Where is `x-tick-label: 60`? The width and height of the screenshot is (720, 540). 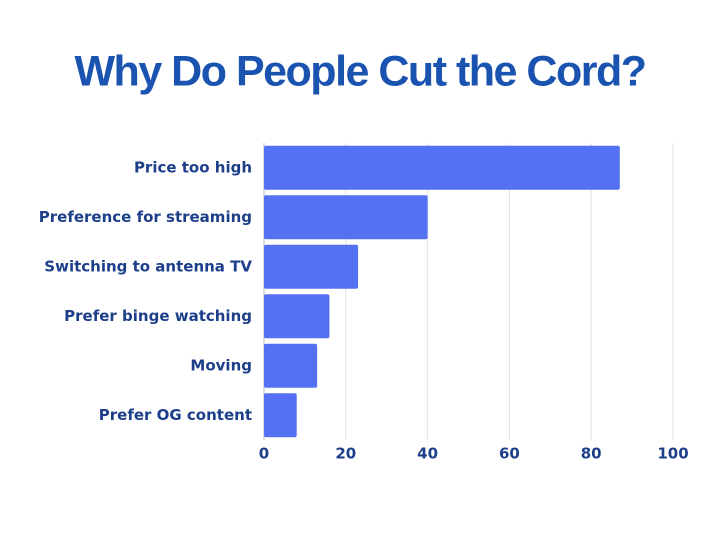
x-tick-label: 60 is located at coordinates (509, 454).